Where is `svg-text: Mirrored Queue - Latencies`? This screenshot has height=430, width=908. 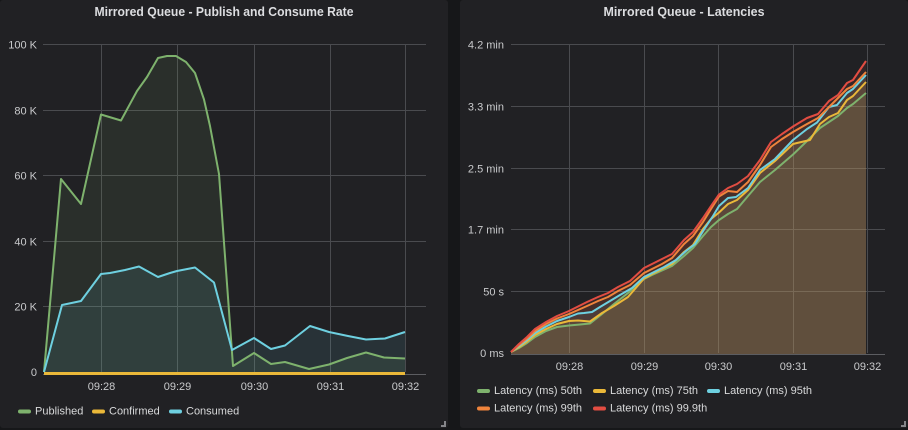
svg-text: Mirrored Queue - Latencies is located at coordinates (684, 11).